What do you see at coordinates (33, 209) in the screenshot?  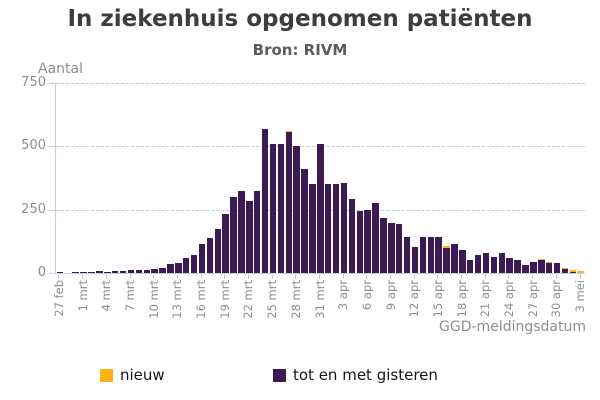 I see `y-tick-label: 250` at bounding box center [33, 209].